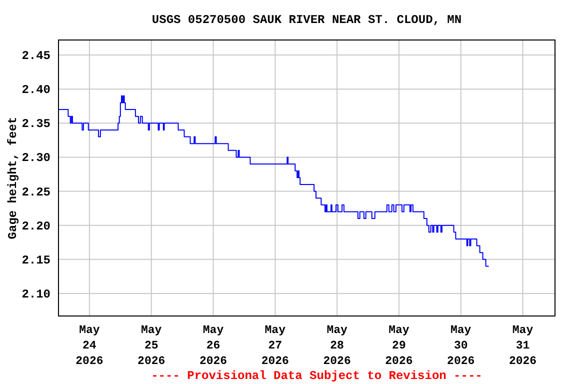  Describe the element at coordinates (36, 192) in the screenshot. I see `y-tick-label: 2.25` at that location.